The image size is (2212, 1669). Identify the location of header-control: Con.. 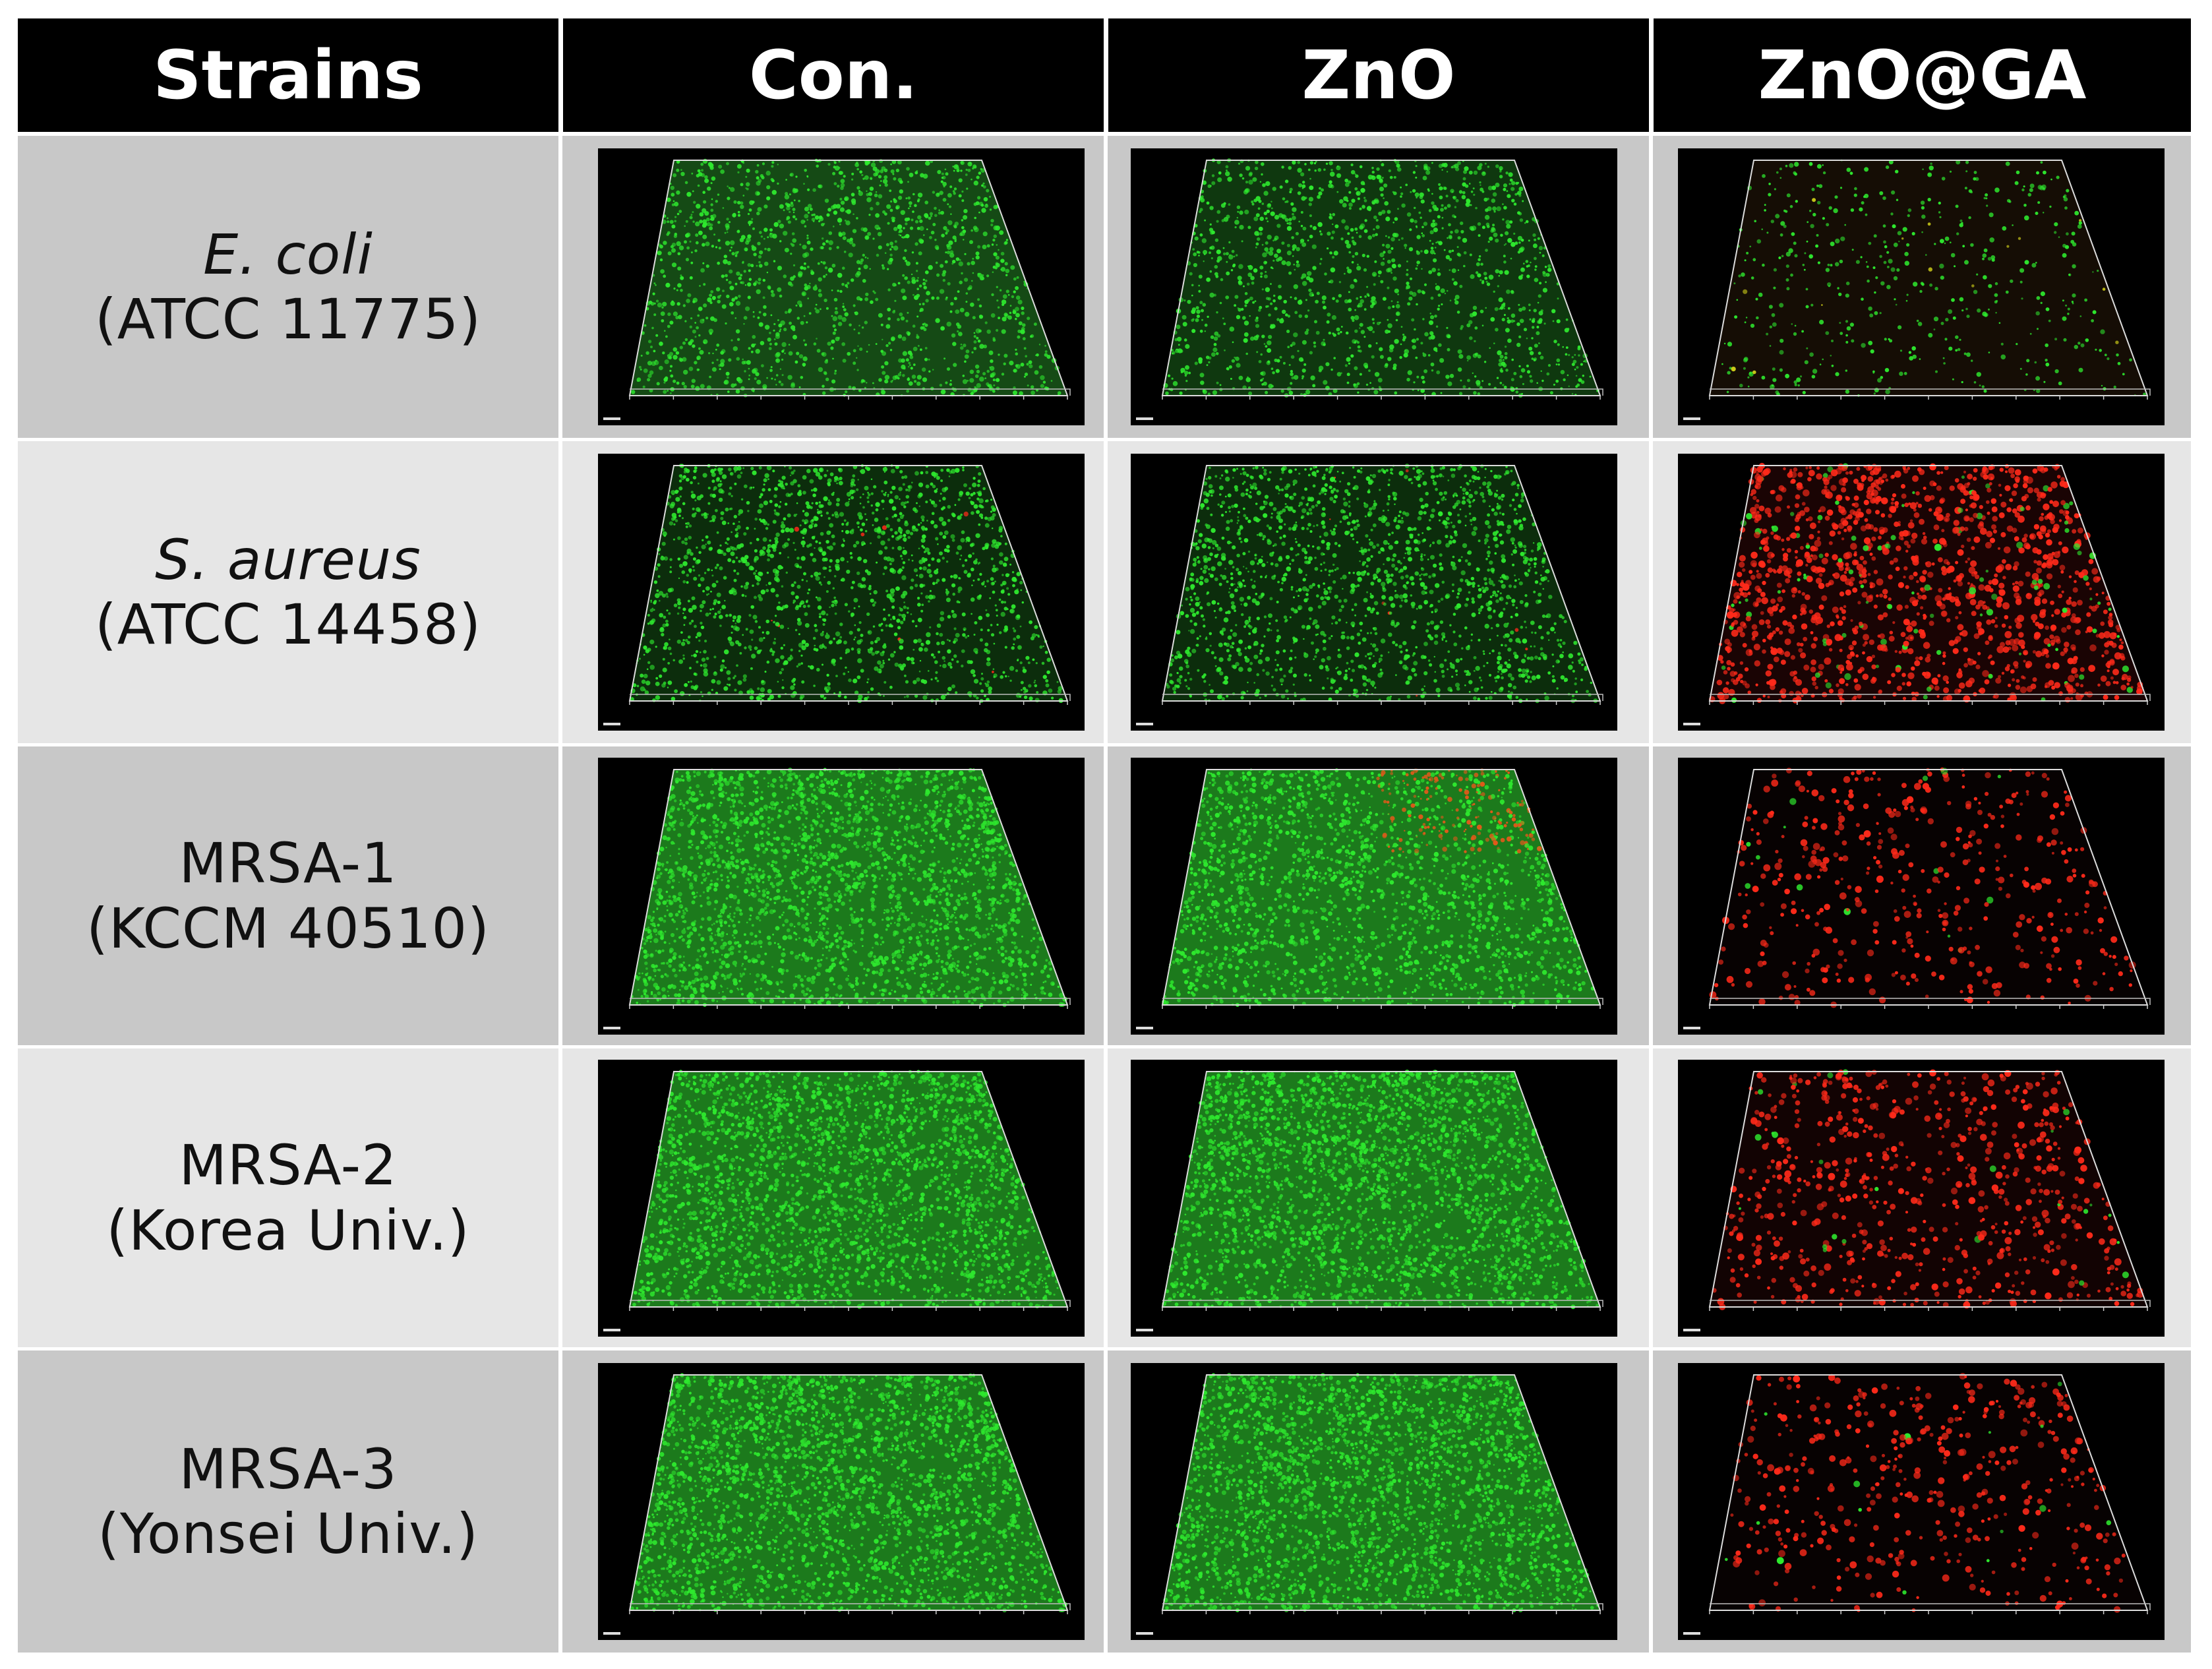
(834, 75).